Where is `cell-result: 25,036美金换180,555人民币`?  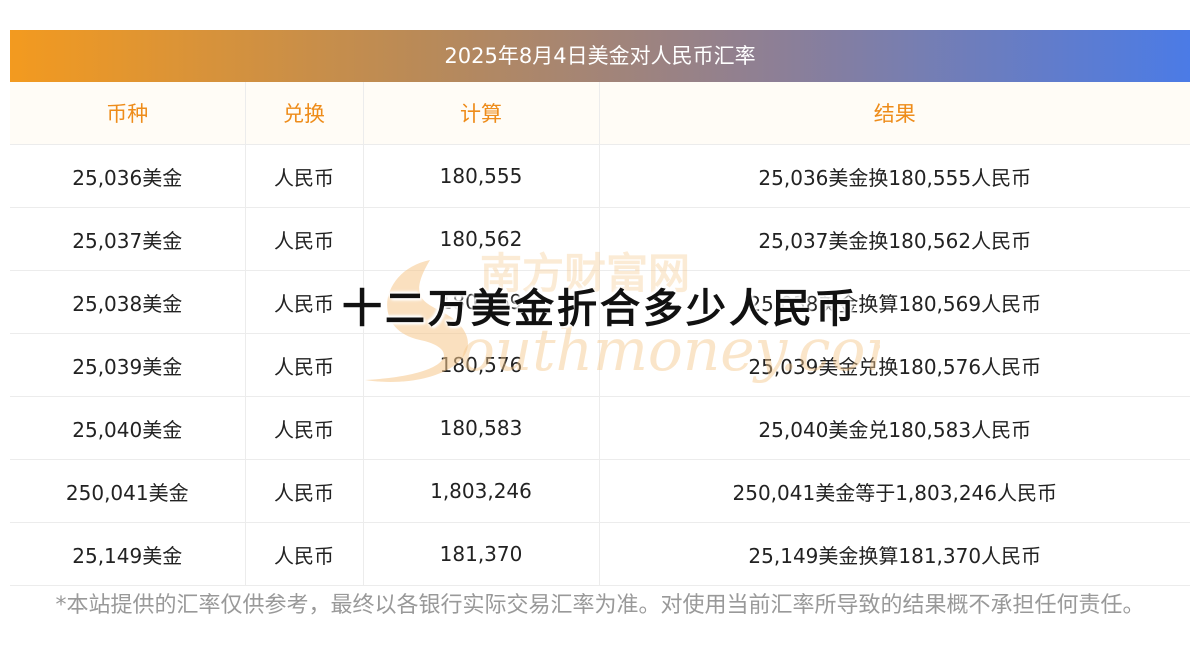 cell-result: 25,036美金换180,555人民币 is located at coordinates (894, 176).